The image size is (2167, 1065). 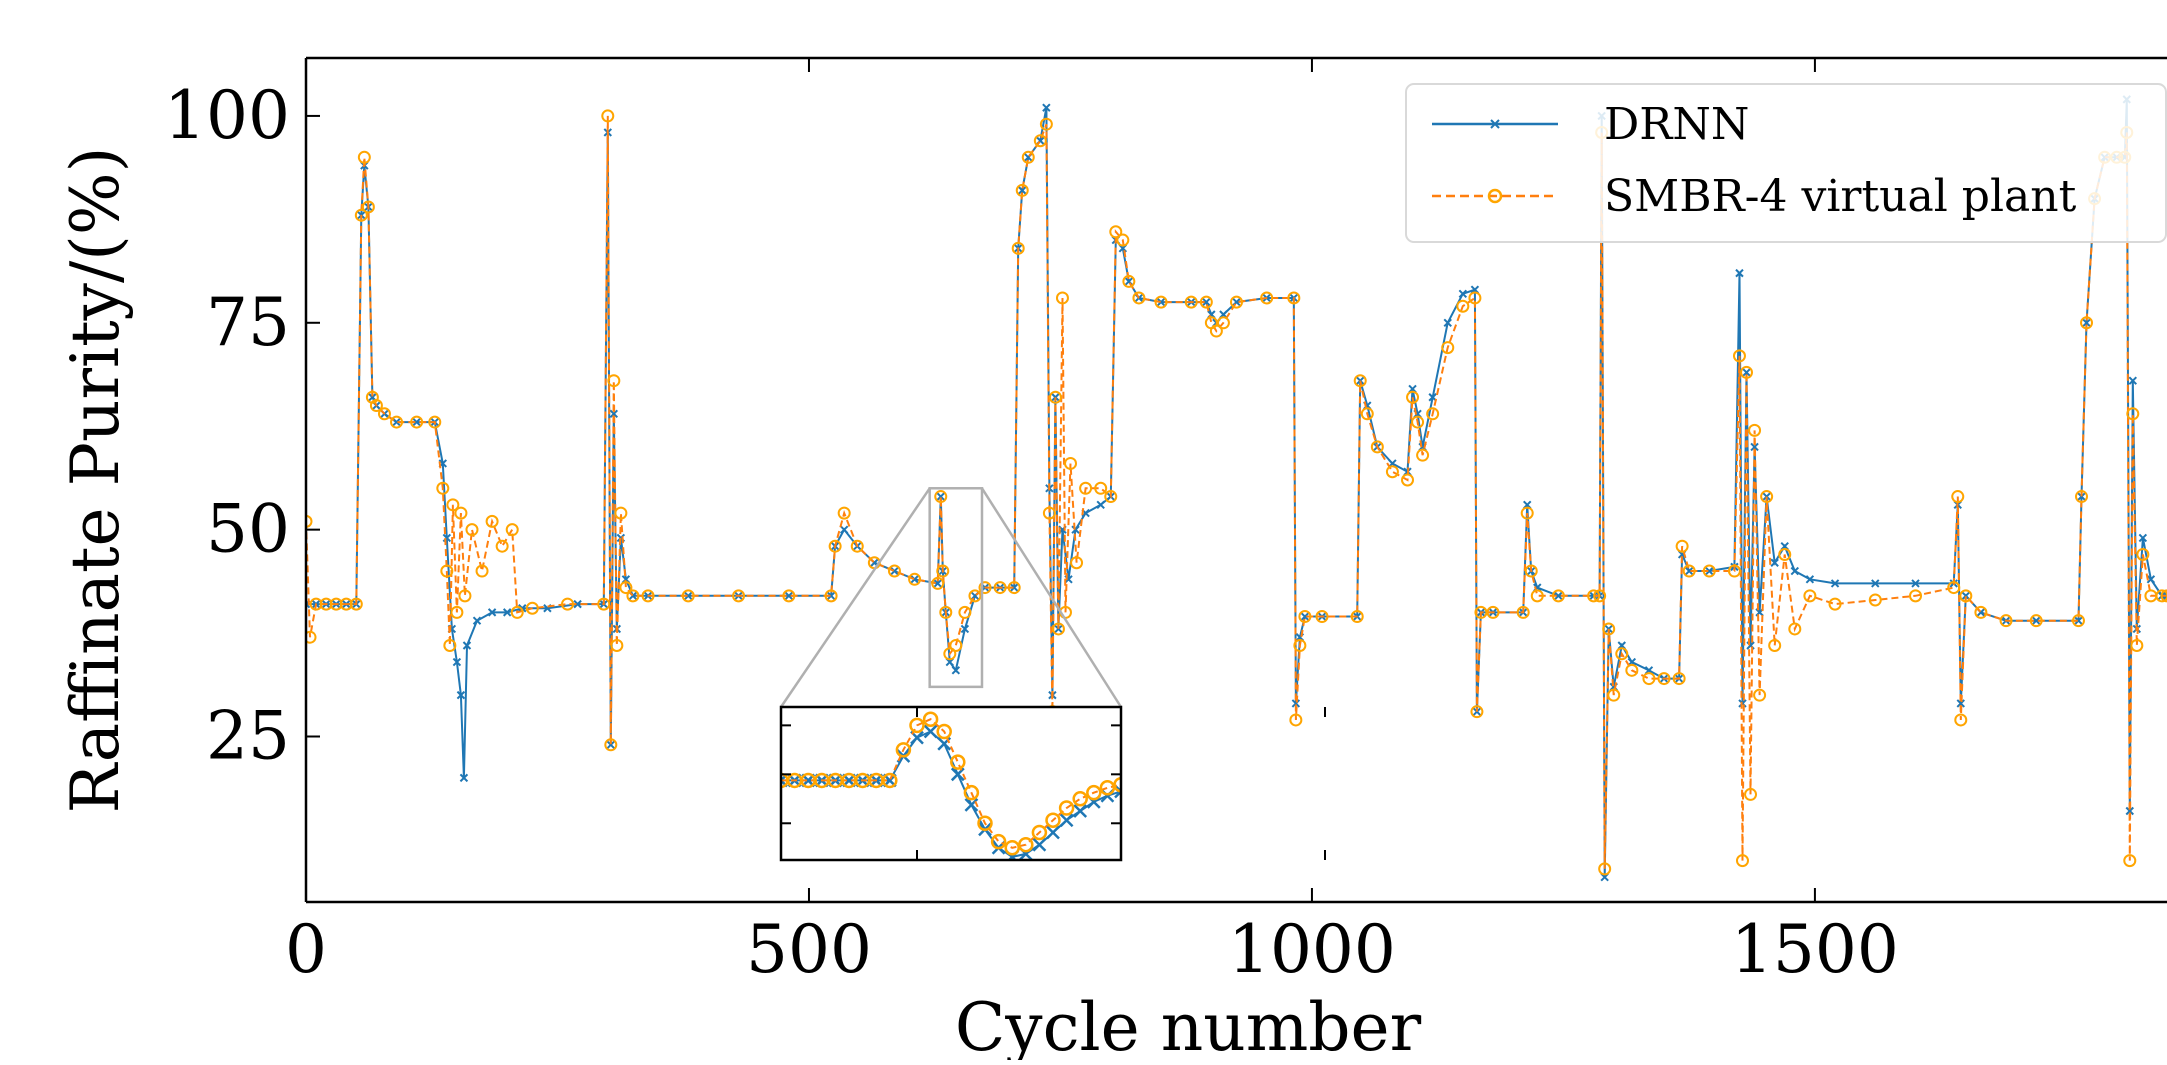 What do you see at coordinates (809, 949) in the screenshot?
I see `x-tick-label: 500` at bounding box center [809, 949].